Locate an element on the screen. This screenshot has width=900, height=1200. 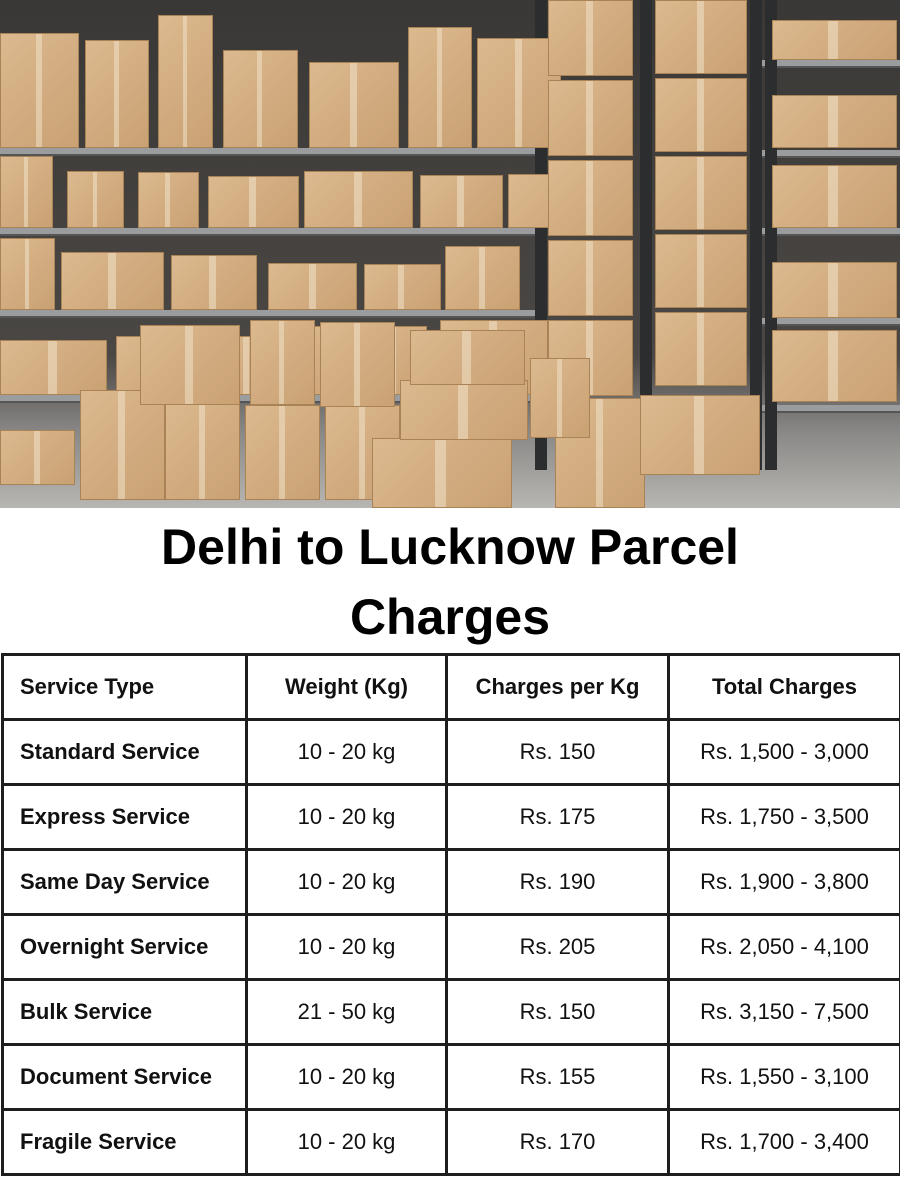
page-title: Delhi to Lucknow Parcel Charges is located at coordinates (450, 582).